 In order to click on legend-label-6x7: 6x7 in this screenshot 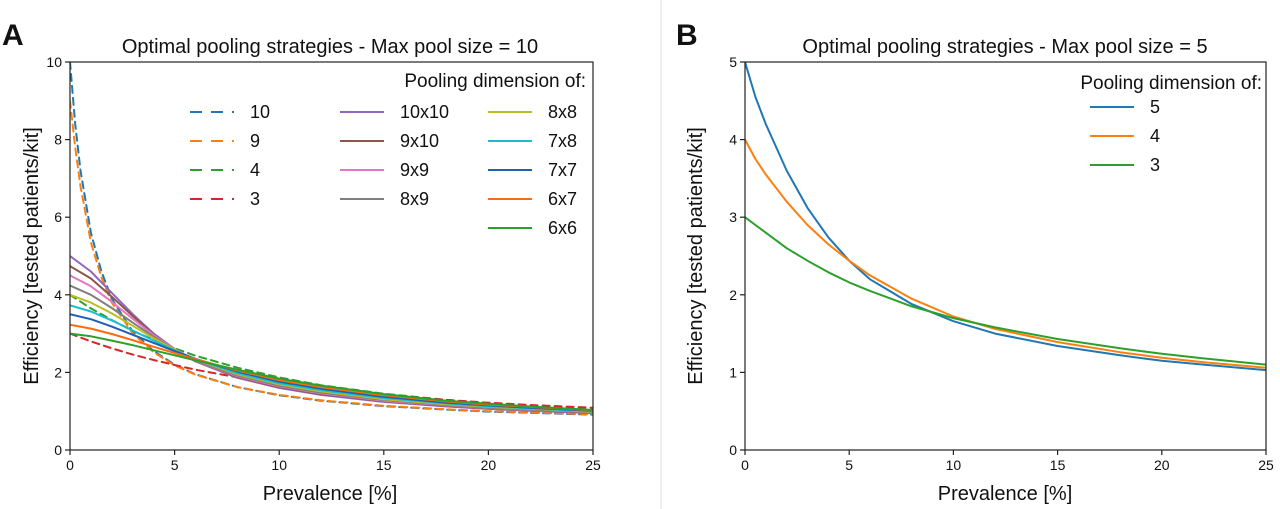, I will do `click(562, 199)`.